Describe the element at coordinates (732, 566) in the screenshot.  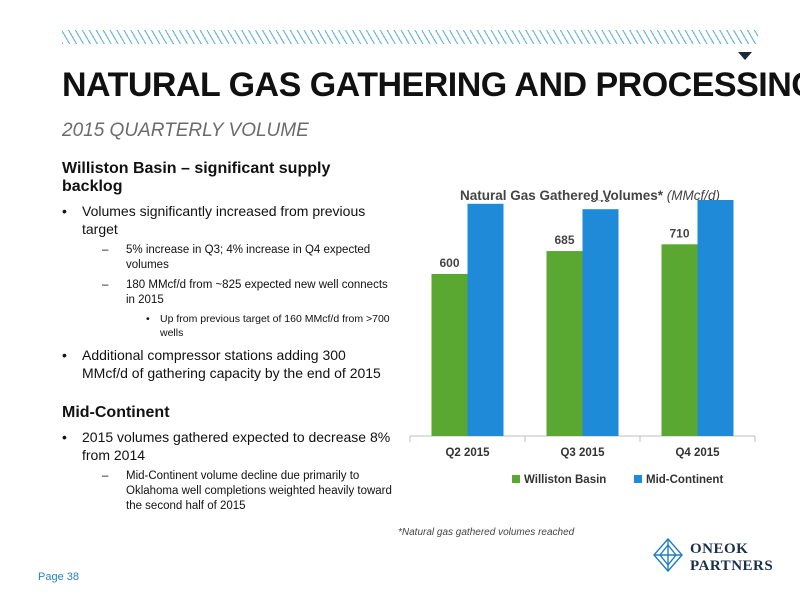
I see `logo-line2: PARTNERS` at that location.